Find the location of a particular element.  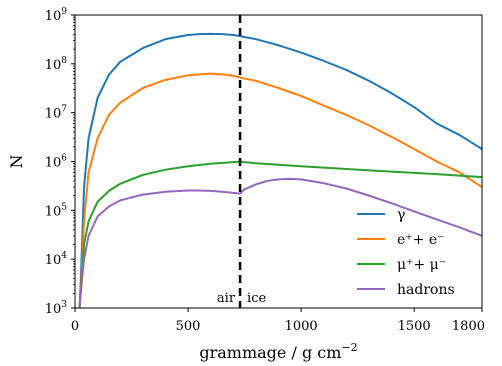

y-tick-label-3: 10⁶ is located at coordinates (56, 162).